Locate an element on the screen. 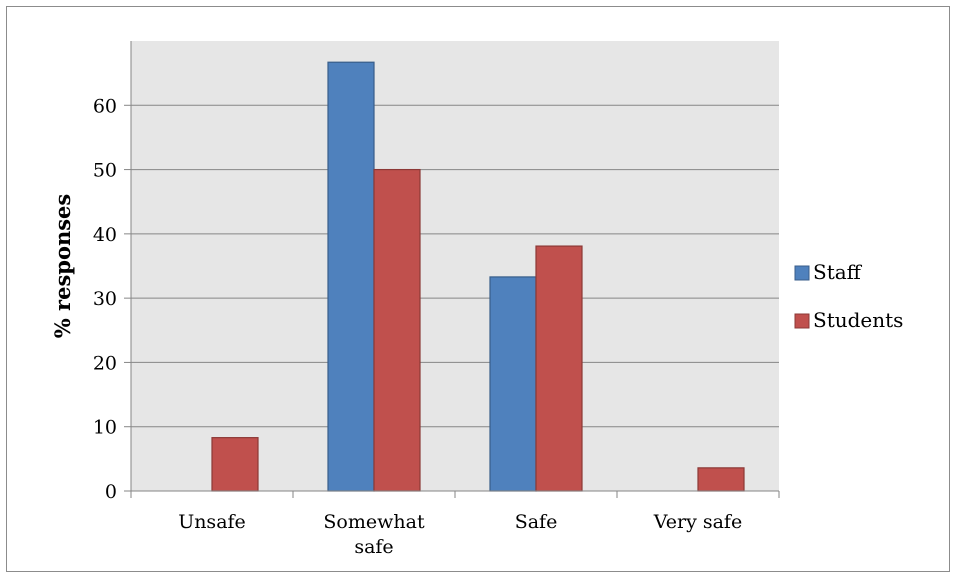 This screenshot has width=957, height=578. legend-label-students: Students is located at coordinates (858, 320).